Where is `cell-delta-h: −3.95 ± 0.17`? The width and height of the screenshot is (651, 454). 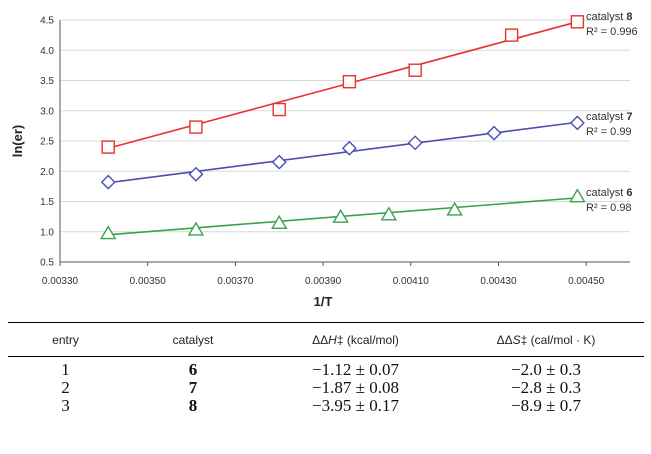
cell-delta-h: −3.95 ± 0.17 is located at coordinates (355, 405).